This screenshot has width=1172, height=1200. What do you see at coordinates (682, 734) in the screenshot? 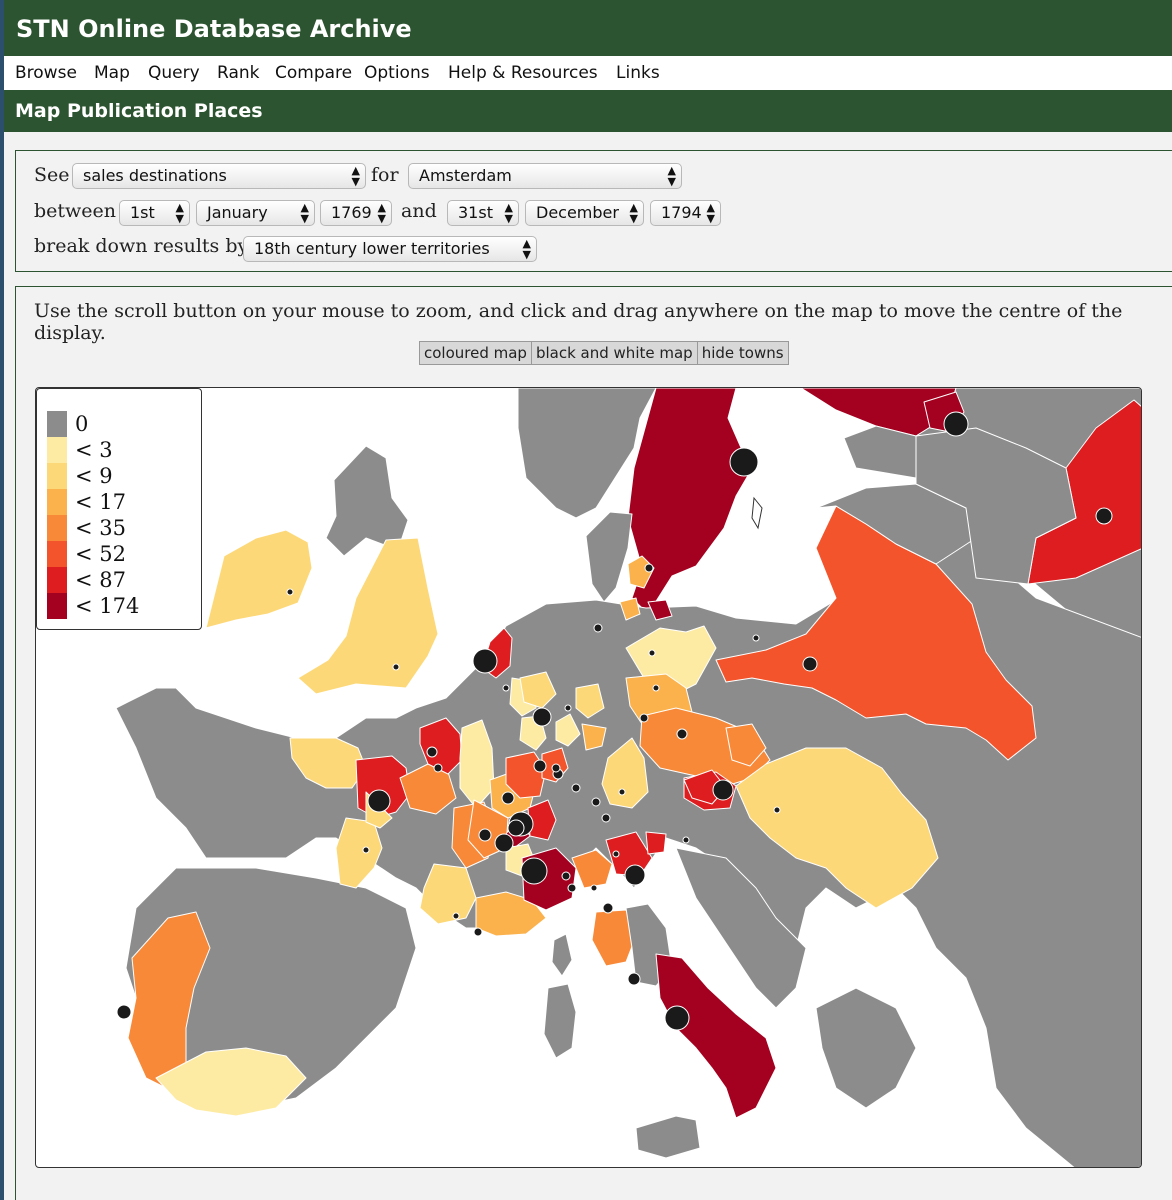
I see `town-prague` at bounding box center [682, 734].